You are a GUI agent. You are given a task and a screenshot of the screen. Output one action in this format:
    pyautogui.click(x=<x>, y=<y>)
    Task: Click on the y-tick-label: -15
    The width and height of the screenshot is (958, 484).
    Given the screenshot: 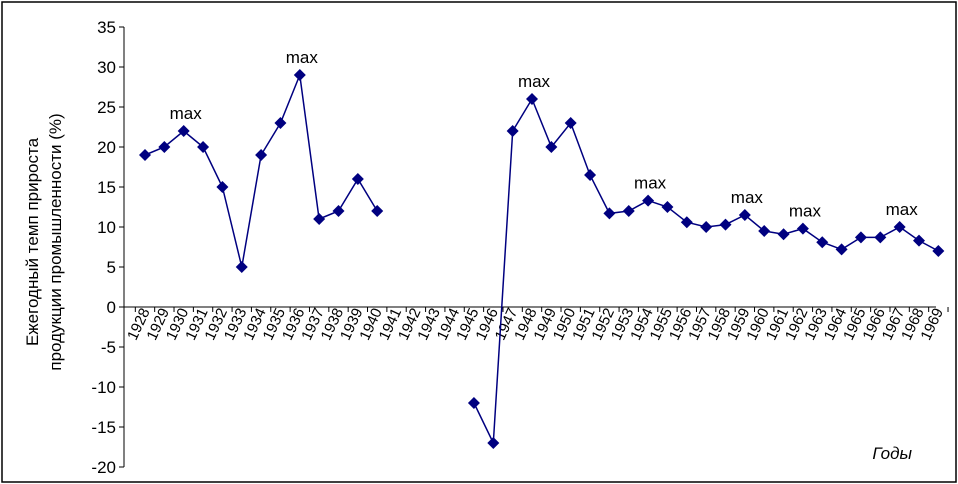 What is the action you would take?
    pyautogui.click(x=103, y=427)
    